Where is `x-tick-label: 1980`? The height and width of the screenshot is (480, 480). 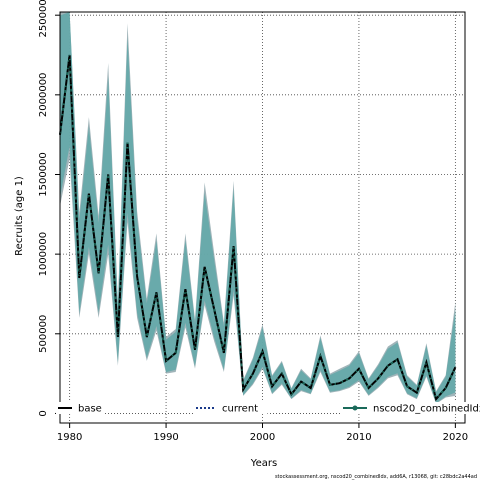 x-tick-label: 1980 is located at coordinates (69, 437).